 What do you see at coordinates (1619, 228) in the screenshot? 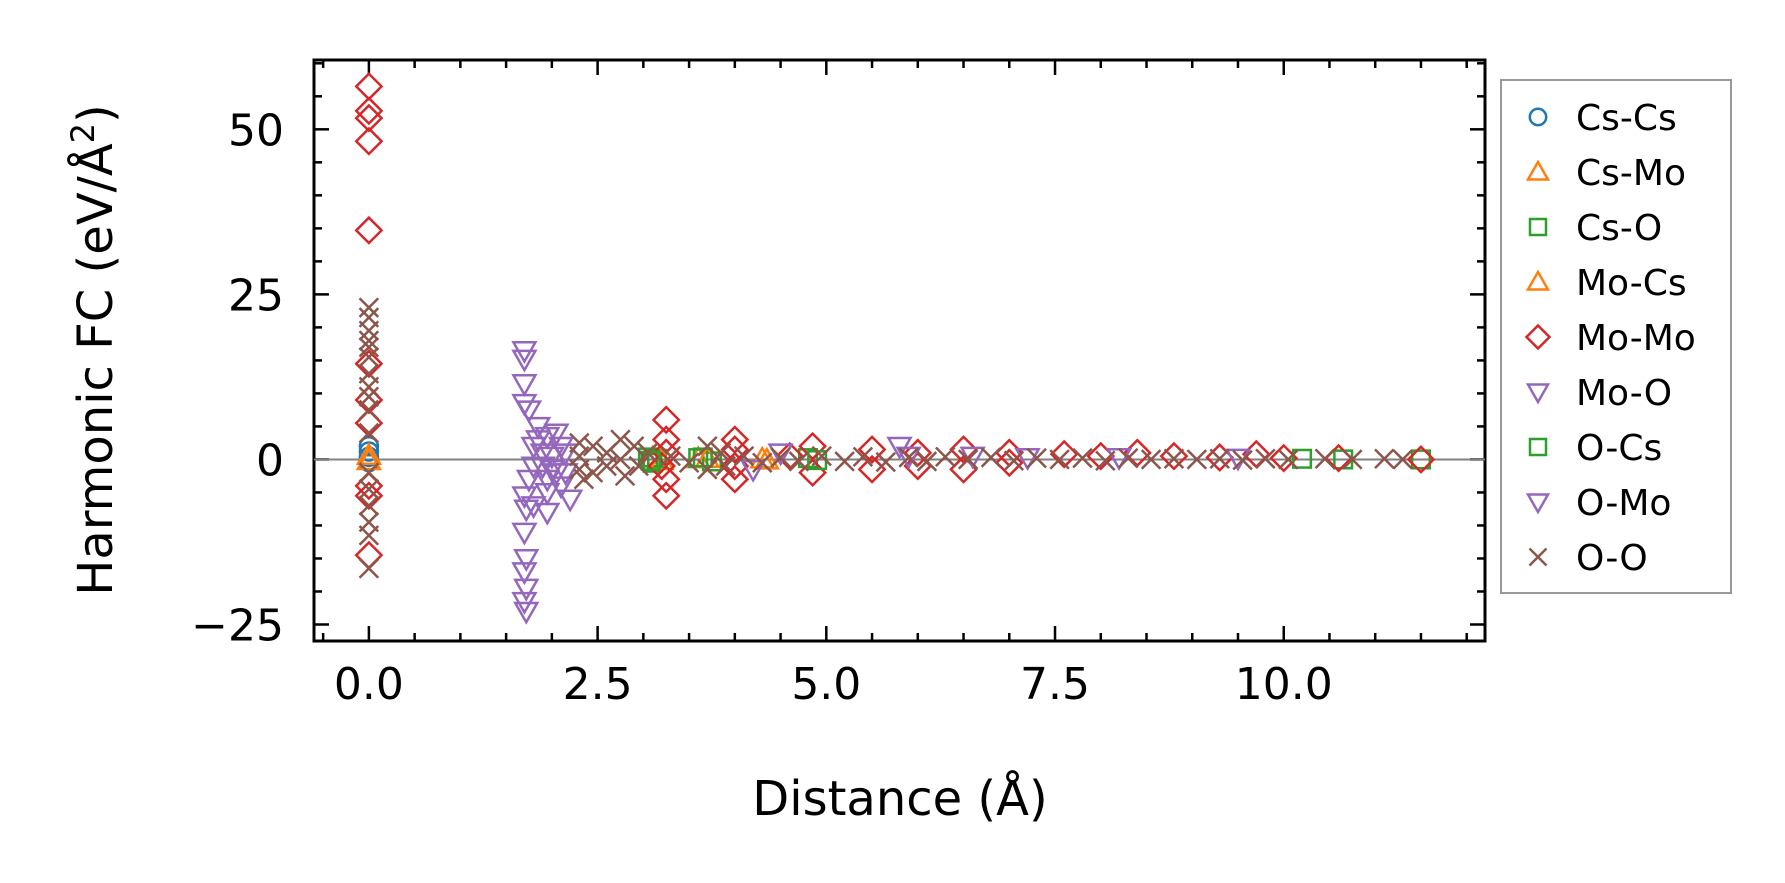
I see `legend-label: Cs-O` at bounding box center [1619, 228].